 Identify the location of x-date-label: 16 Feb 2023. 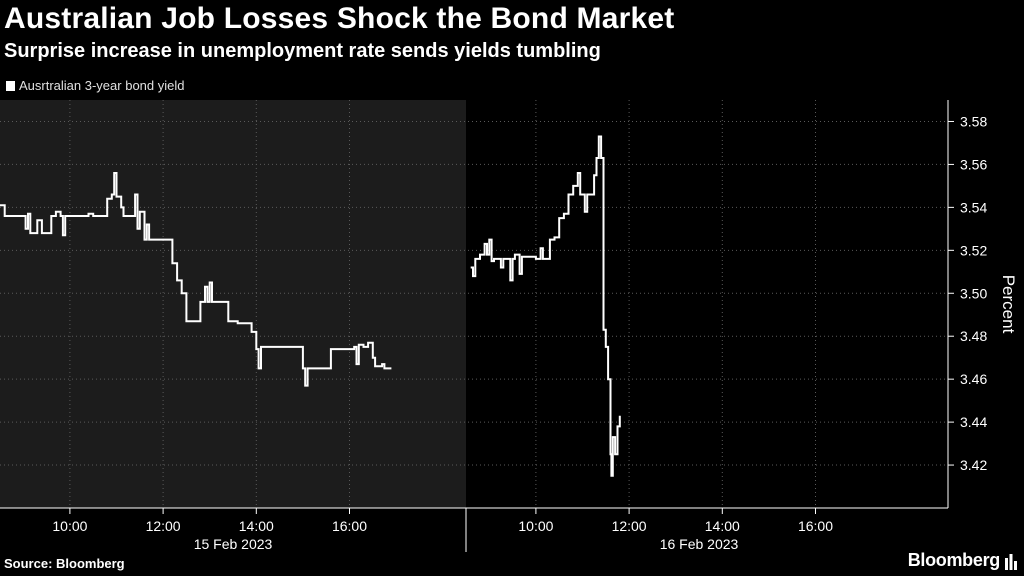
(699, 544).